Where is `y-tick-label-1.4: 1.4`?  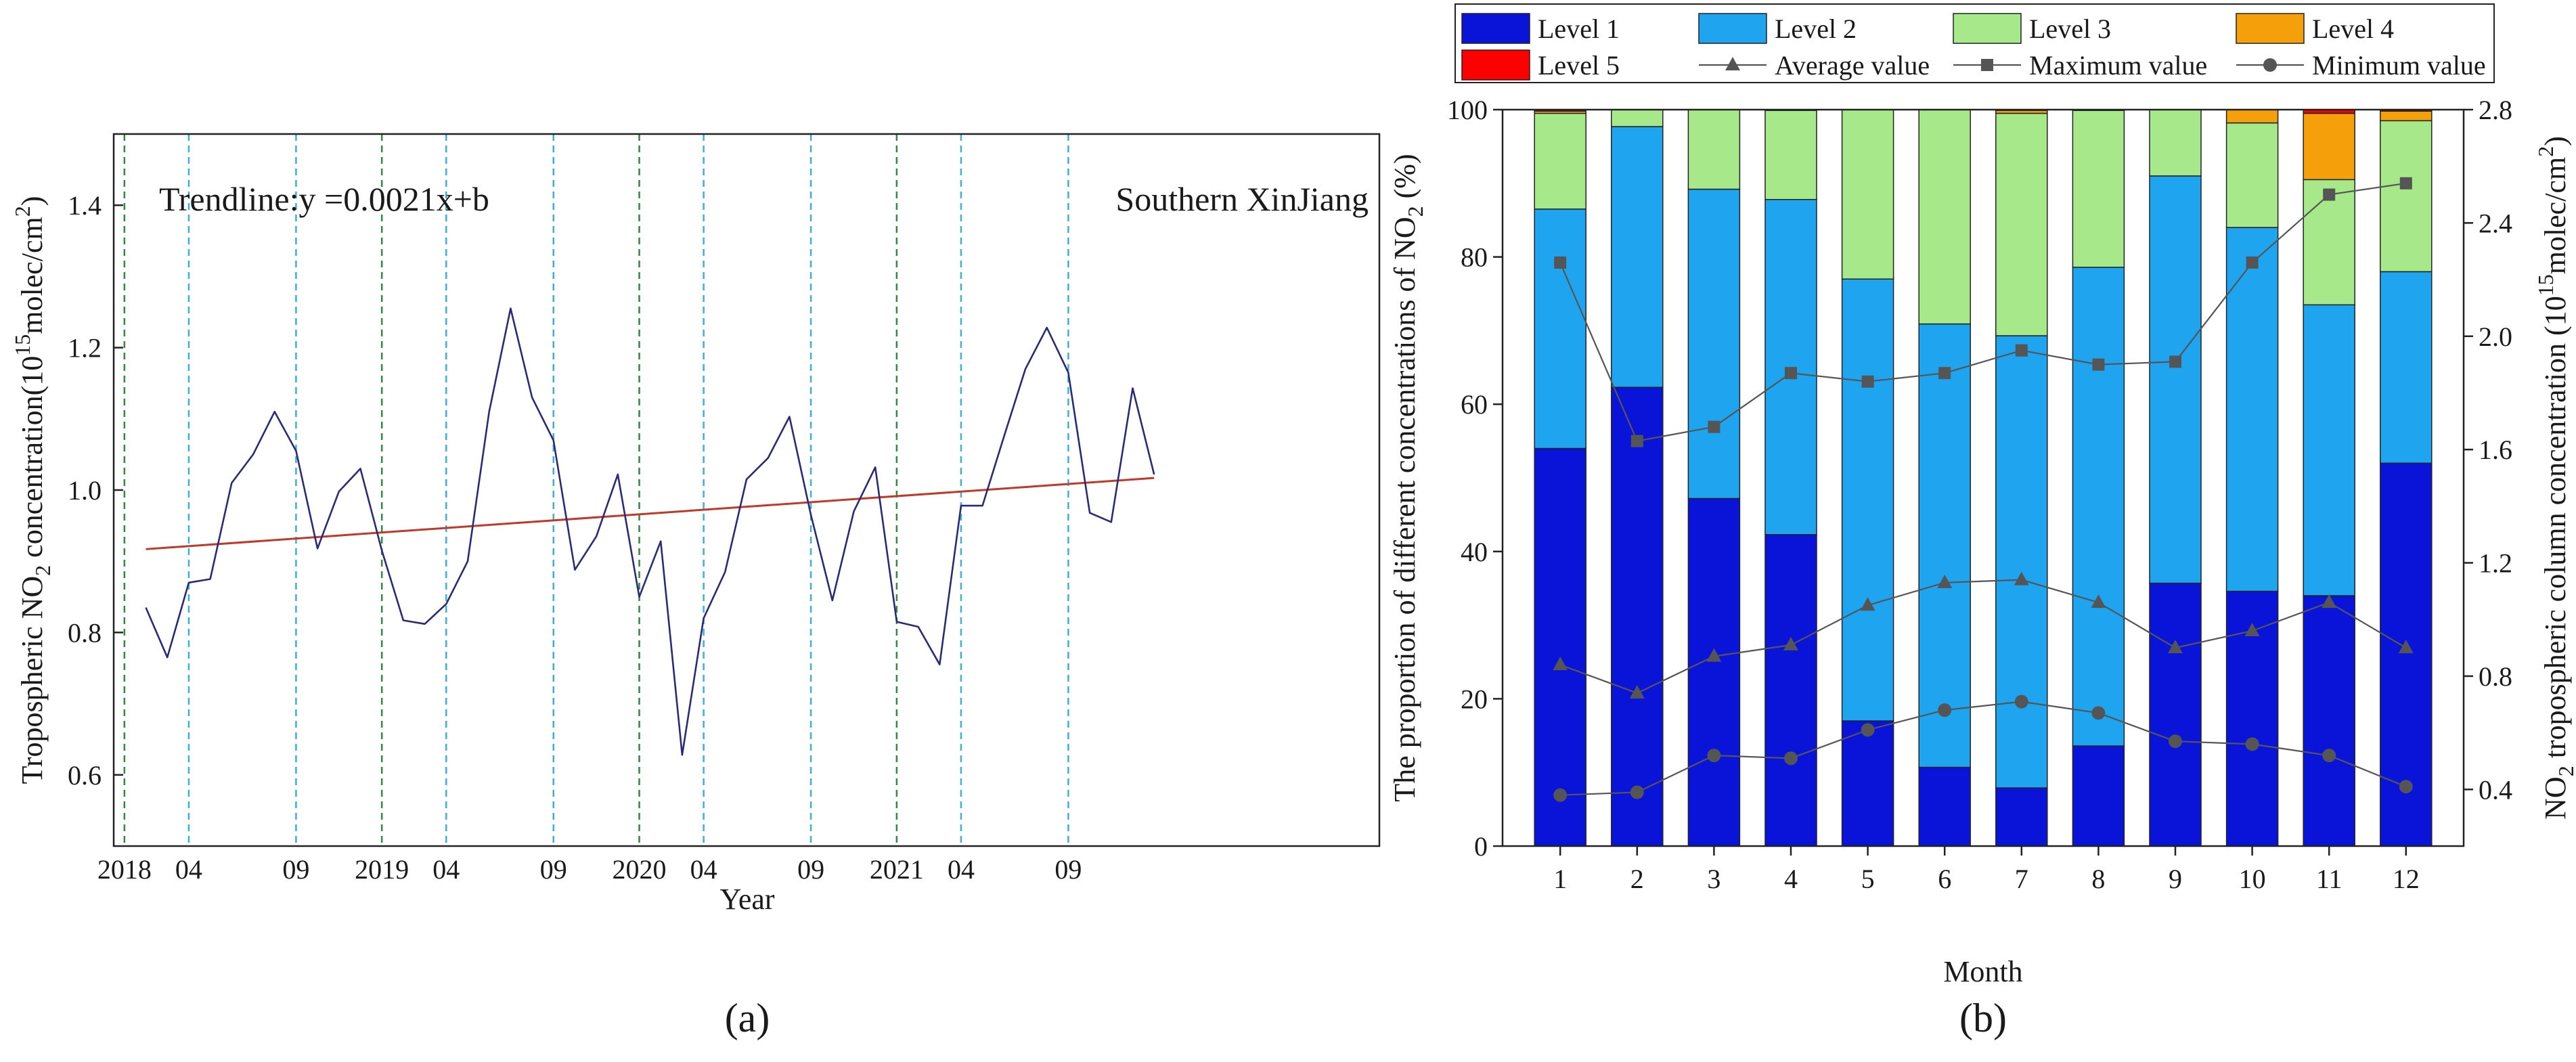
y-tick-label-1.4: 1.4 is located at coordinates (85, 205).